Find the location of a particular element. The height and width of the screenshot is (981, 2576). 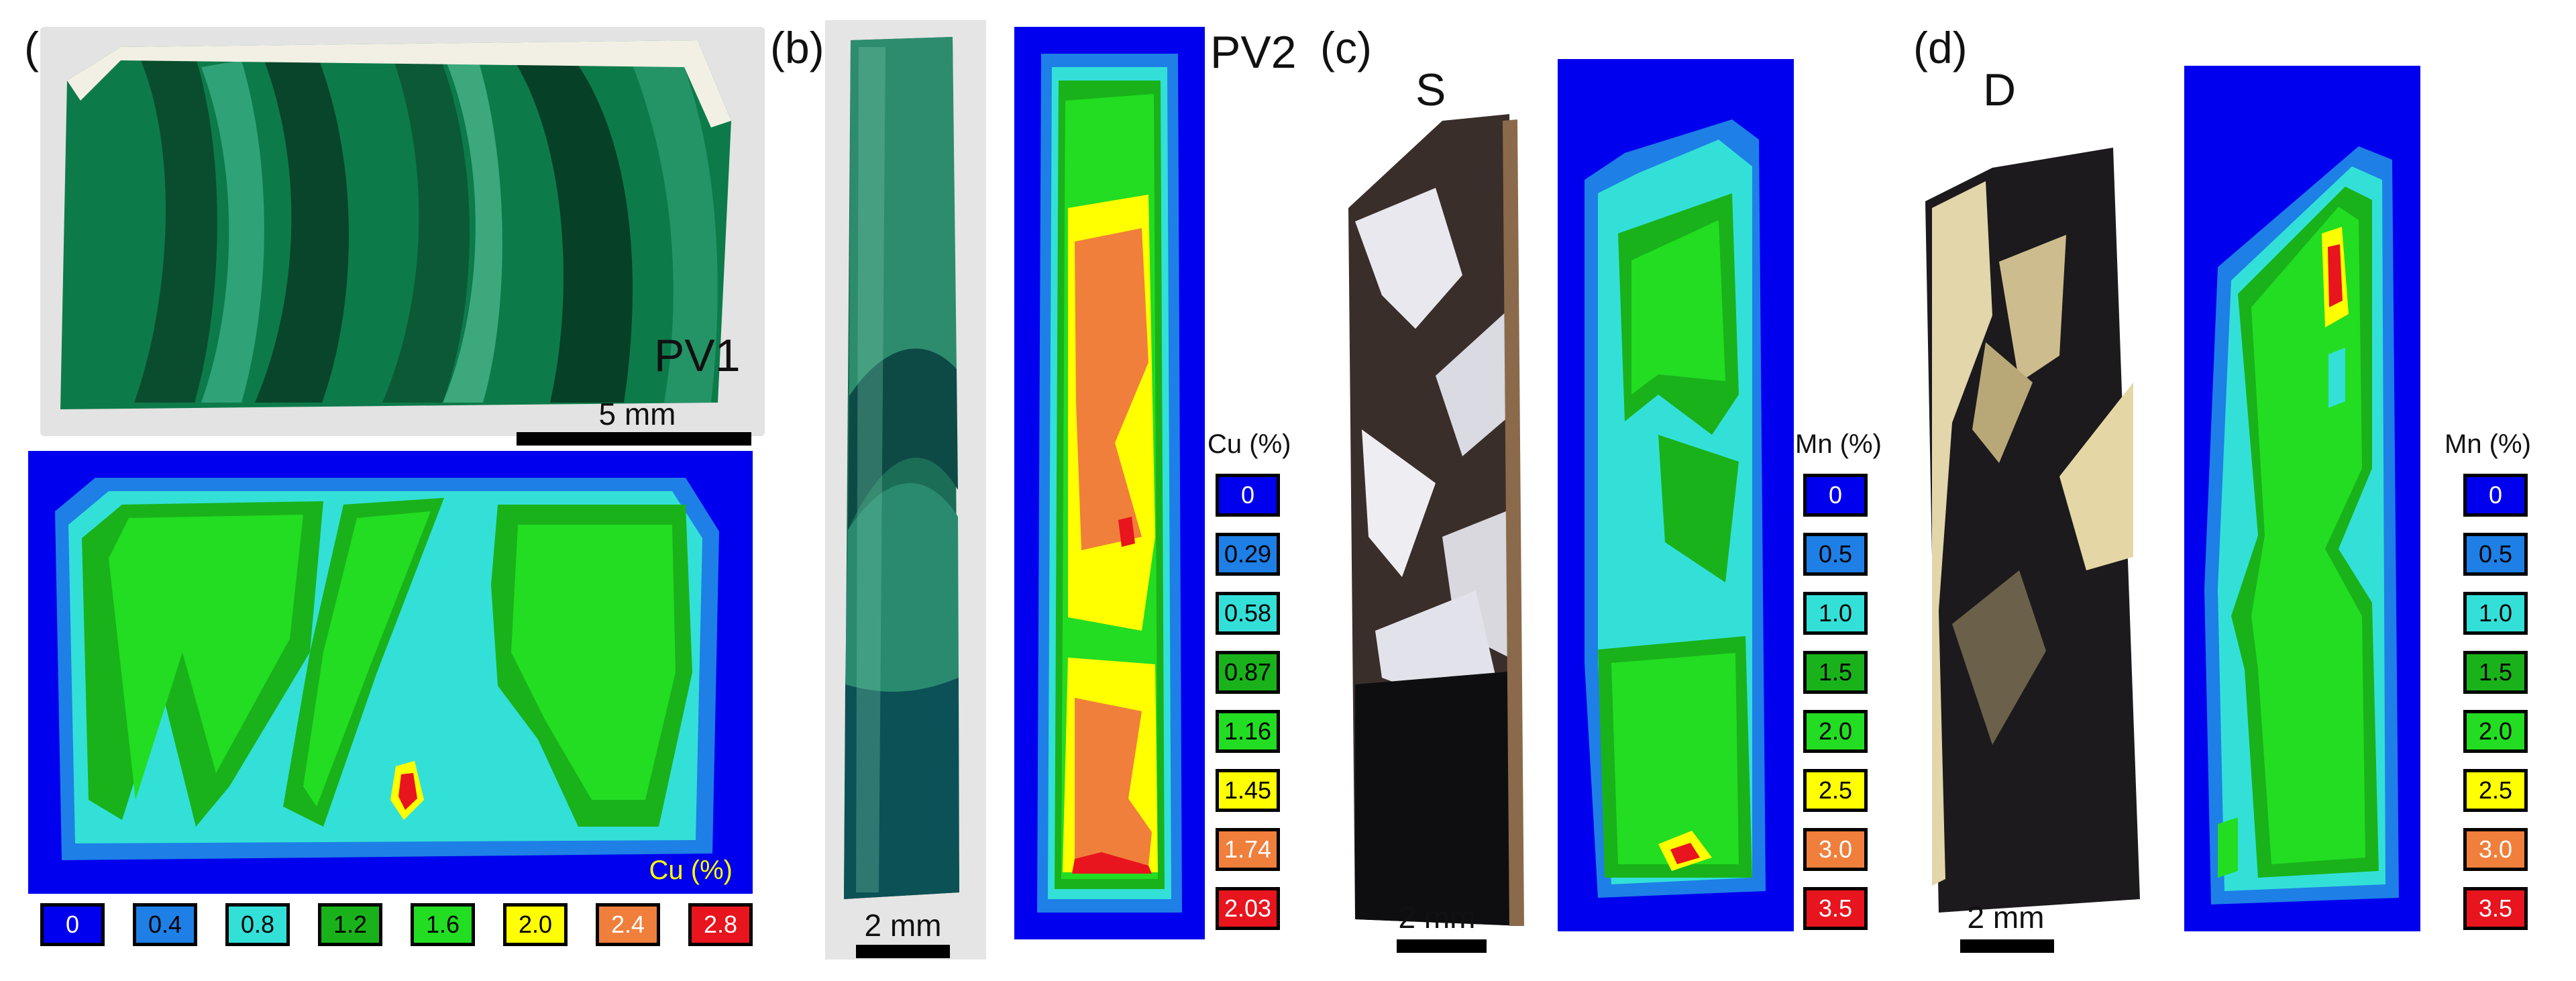

sample-name-s: S is located at coordinates (1430, 89).